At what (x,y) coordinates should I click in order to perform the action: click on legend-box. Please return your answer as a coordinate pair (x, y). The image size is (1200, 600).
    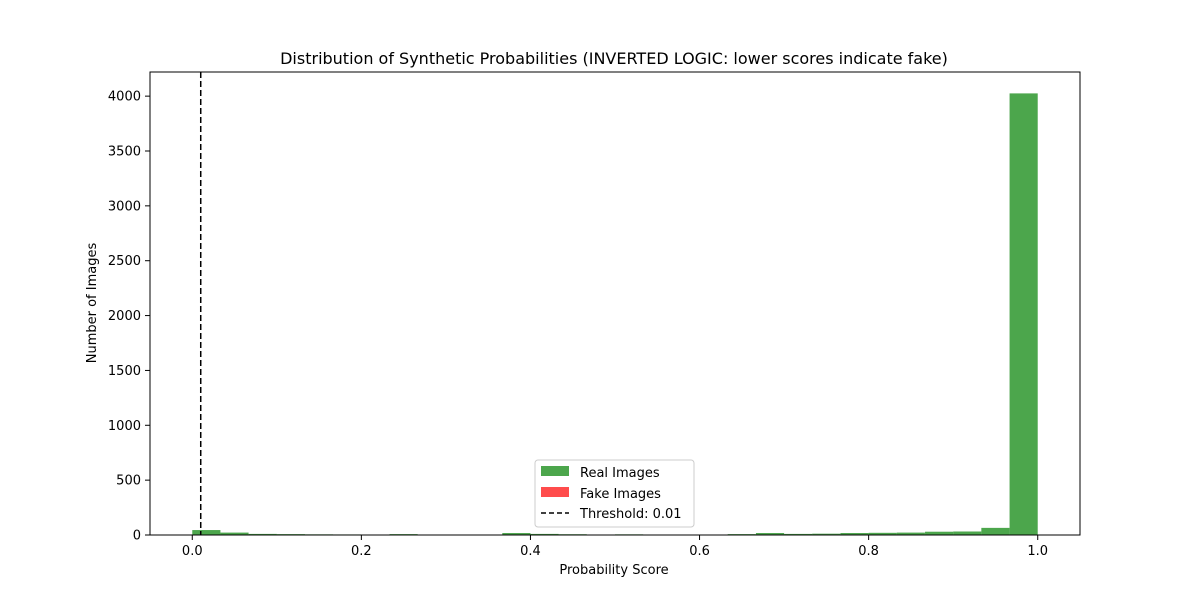
    Looking at the image, I should click on (614, 493).